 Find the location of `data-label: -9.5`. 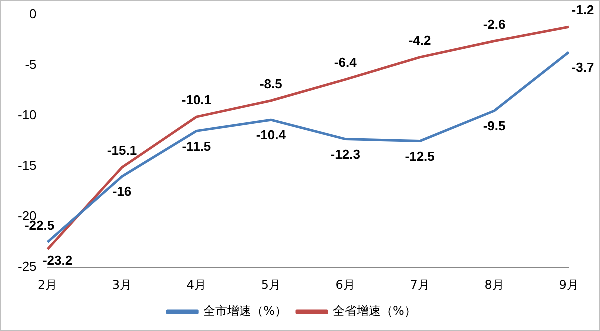

data-label: -9.5 is located at coordinates (494, 126).